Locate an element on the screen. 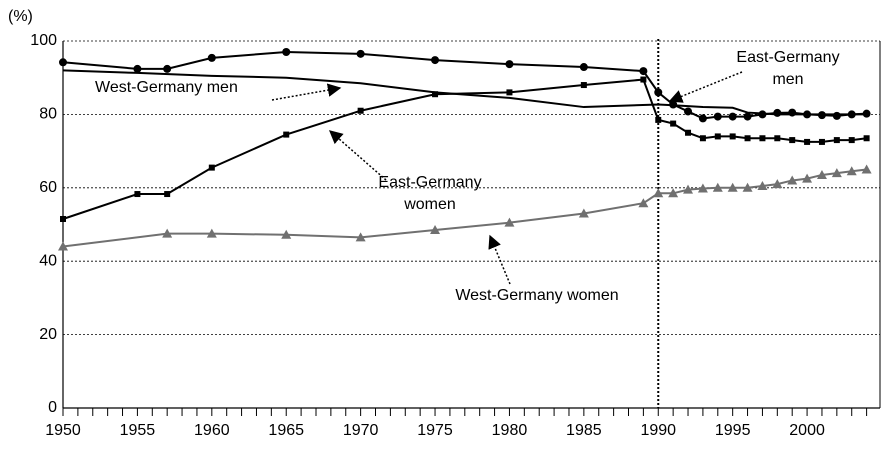  x-tick-label: 1990 is located at coordinates (658, 430).